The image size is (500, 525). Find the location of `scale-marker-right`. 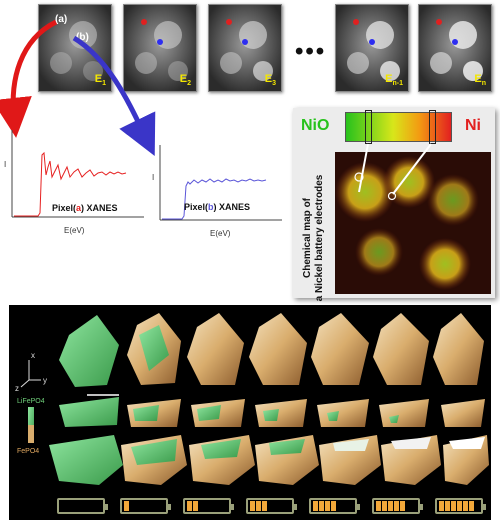

scale-marker-right is located at coordinates (432, 127).